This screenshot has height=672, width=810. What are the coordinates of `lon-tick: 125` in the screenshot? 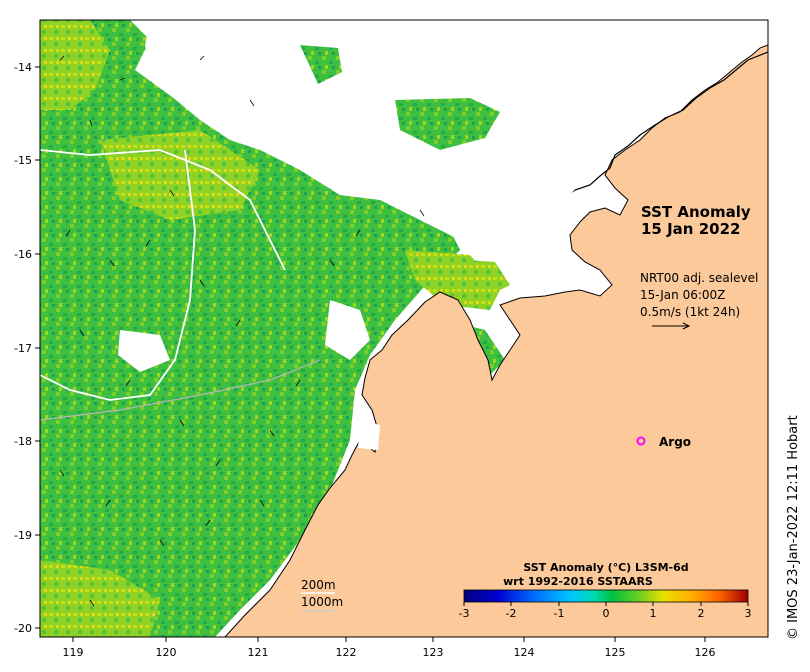 It's located at (615, 652).